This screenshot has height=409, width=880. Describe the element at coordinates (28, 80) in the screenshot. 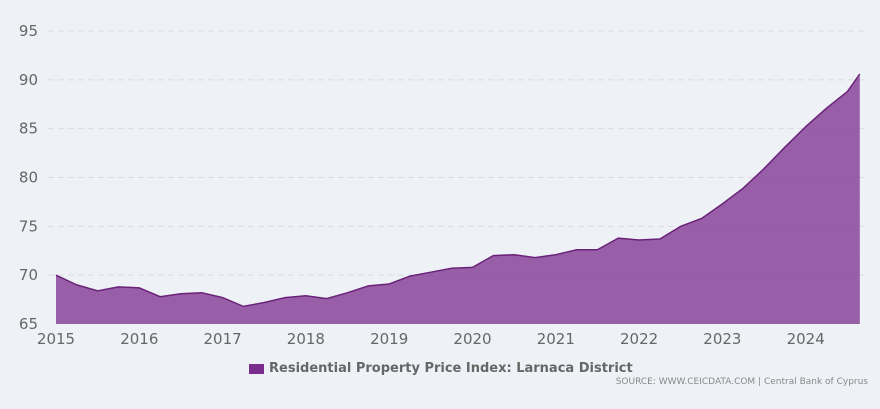

I see `y-tick-label: 90` at that location.